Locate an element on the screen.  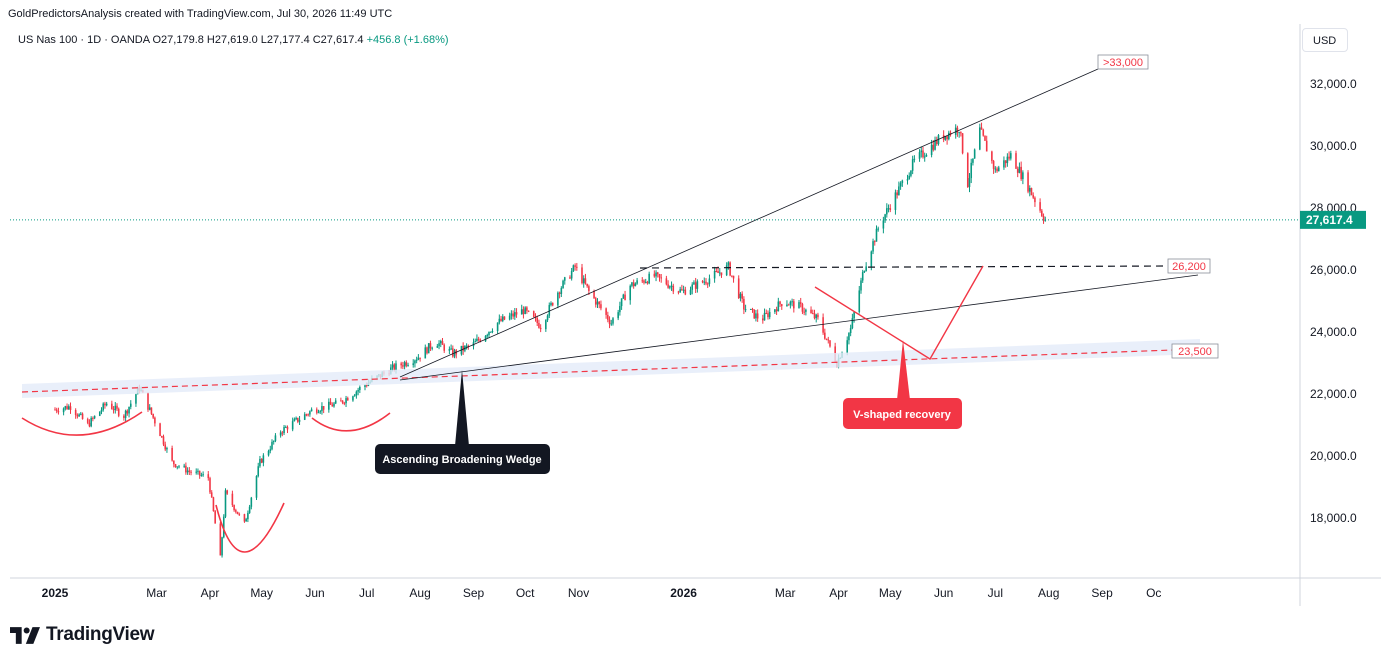
y-tick-label: 26,000.0 is located at coordinates (1333, 270).